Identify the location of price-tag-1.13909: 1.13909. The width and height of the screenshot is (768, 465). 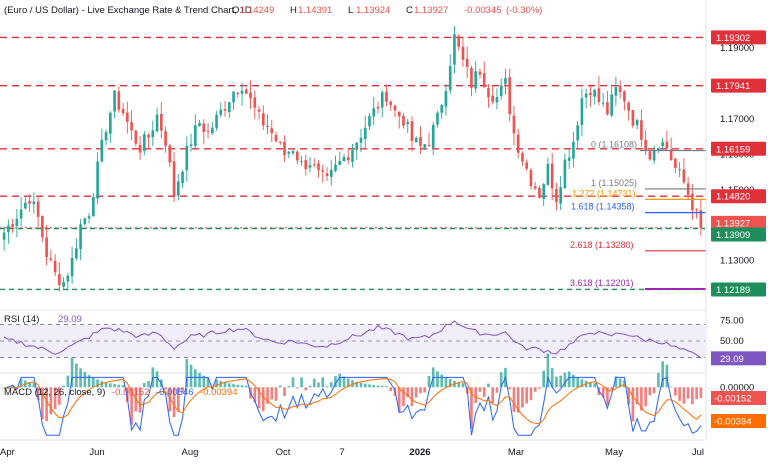
(738, 234).